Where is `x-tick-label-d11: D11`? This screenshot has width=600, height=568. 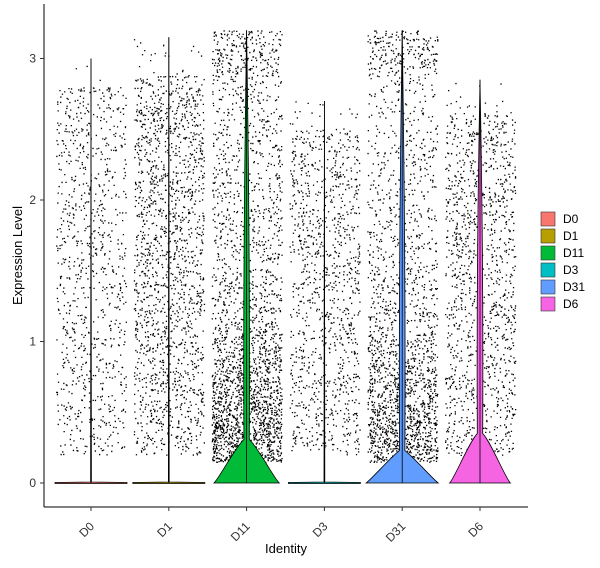
x-tick-label-d11: D11 is located at coordinates (240, 531).